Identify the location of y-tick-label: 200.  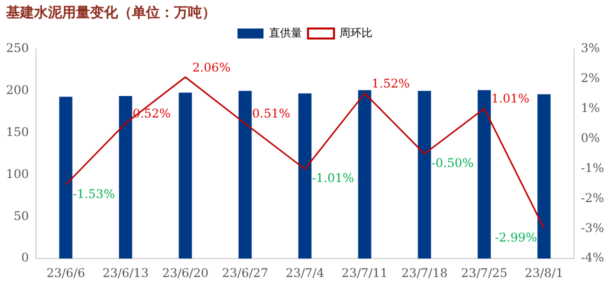
(17, 90).